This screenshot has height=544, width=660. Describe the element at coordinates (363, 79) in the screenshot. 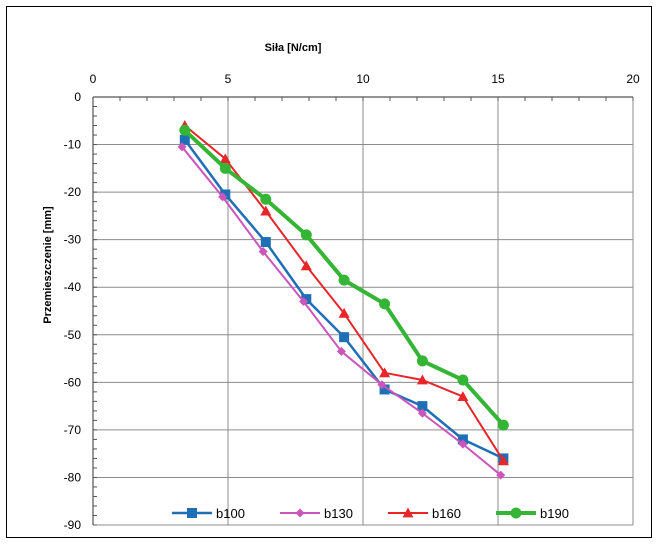

I see `x-tick-label: 10` at that location.